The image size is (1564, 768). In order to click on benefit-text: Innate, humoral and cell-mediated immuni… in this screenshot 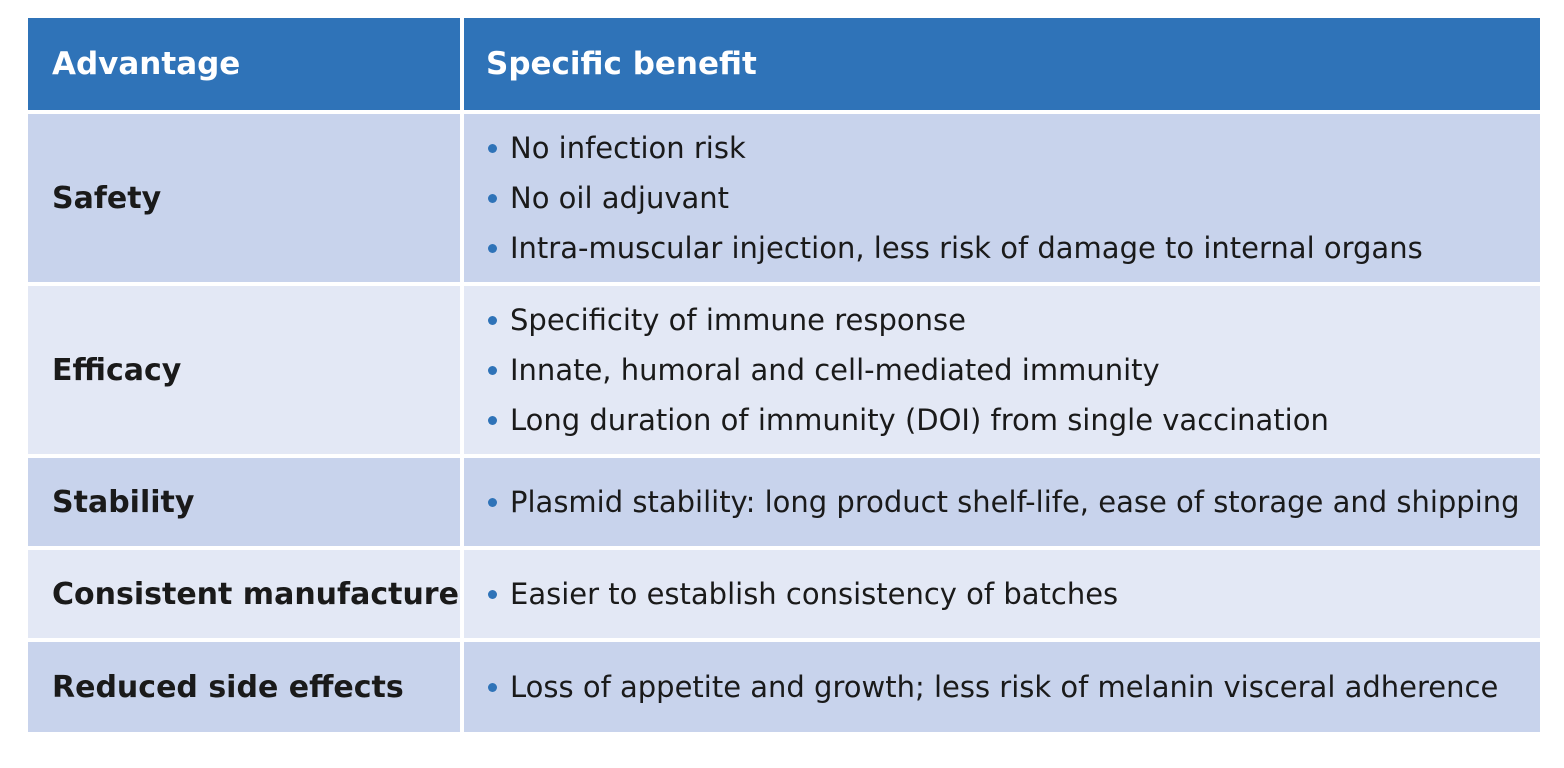, I will do `click(835, 370)`.